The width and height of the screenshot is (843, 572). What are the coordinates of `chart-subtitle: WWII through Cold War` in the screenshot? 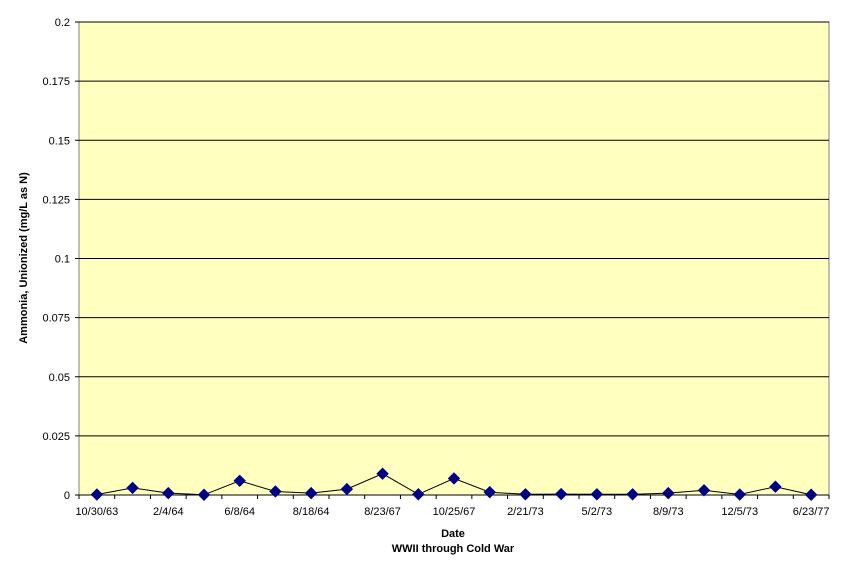 It's located at (453, 549).